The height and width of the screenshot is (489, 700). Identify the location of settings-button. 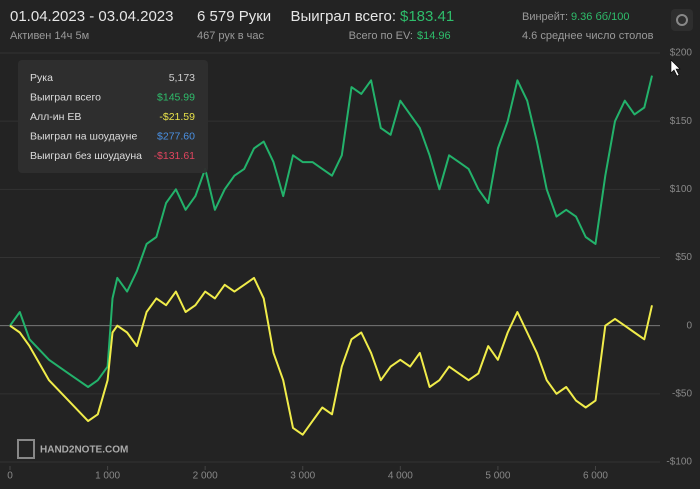
(682, 20).